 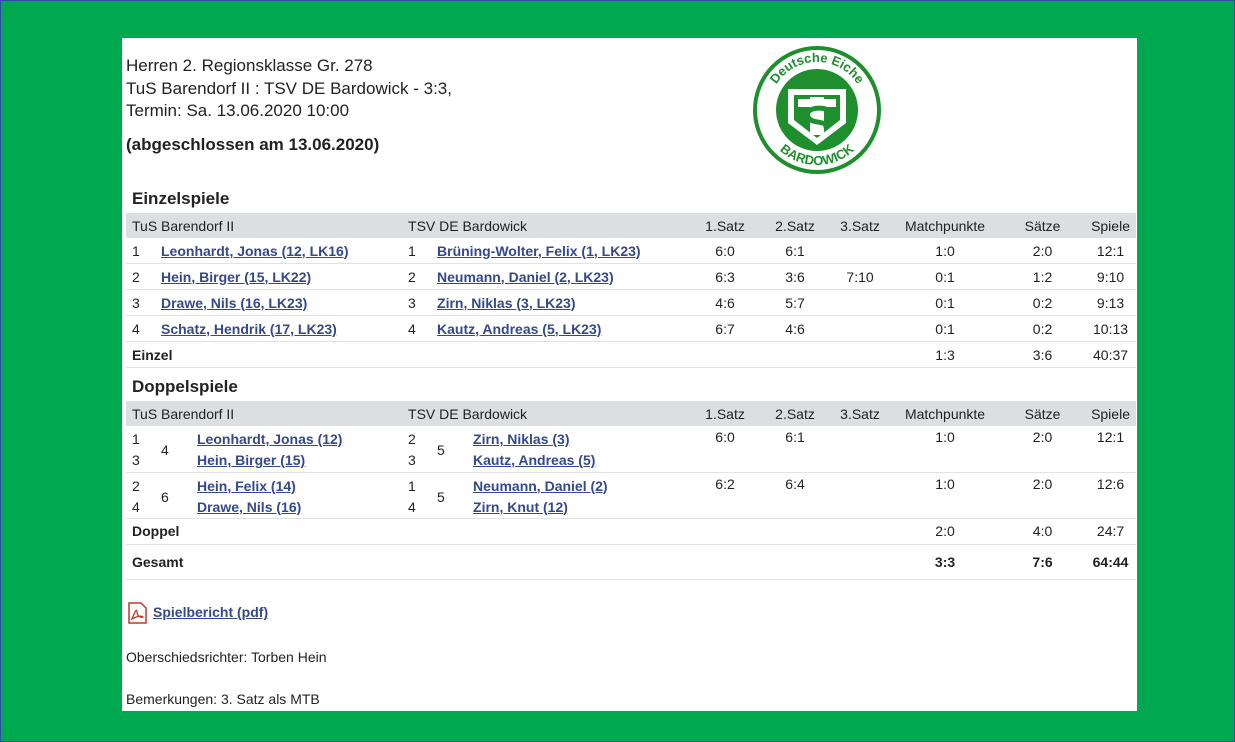 I want to click on total-matchpoints: 3:3, so click(x=945, y=562).